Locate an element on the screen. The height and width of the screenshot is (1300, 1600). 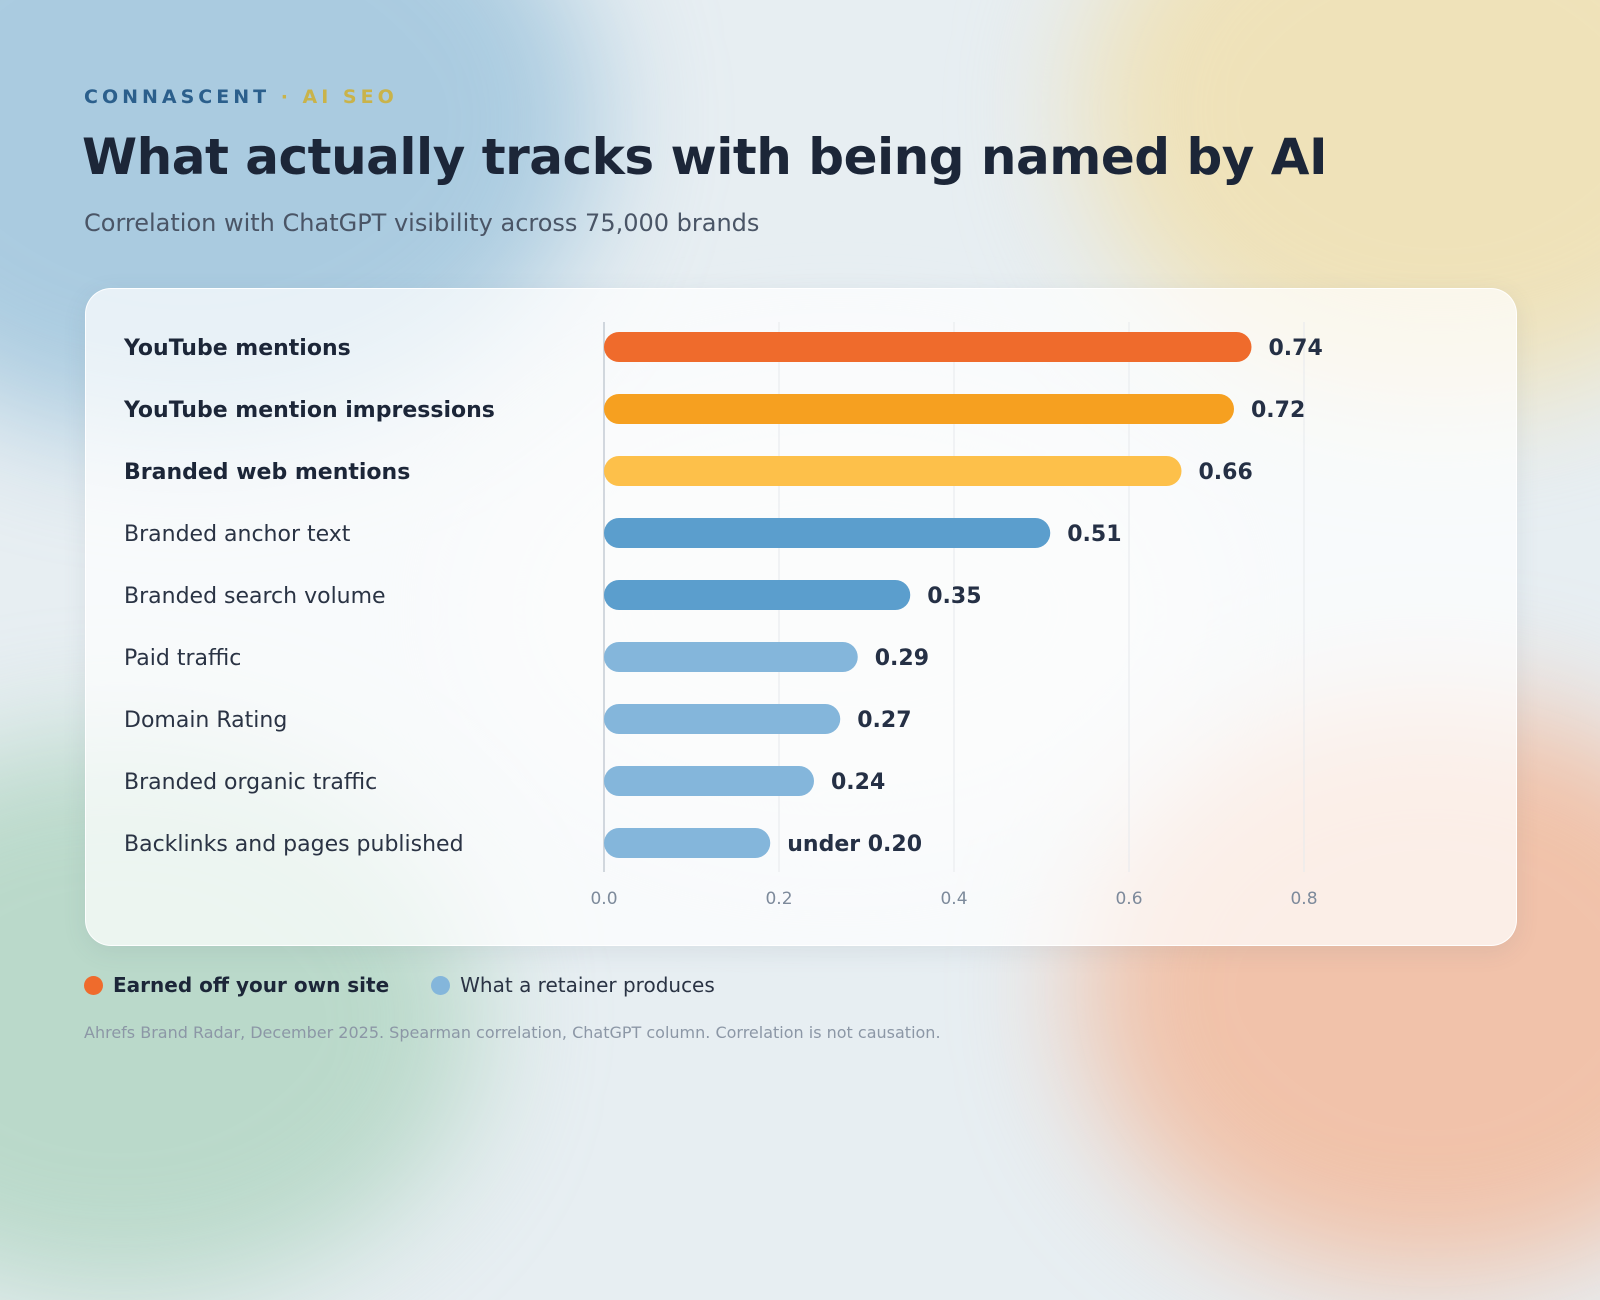
value-label: 0.29 is located at coordinates (902, 658).